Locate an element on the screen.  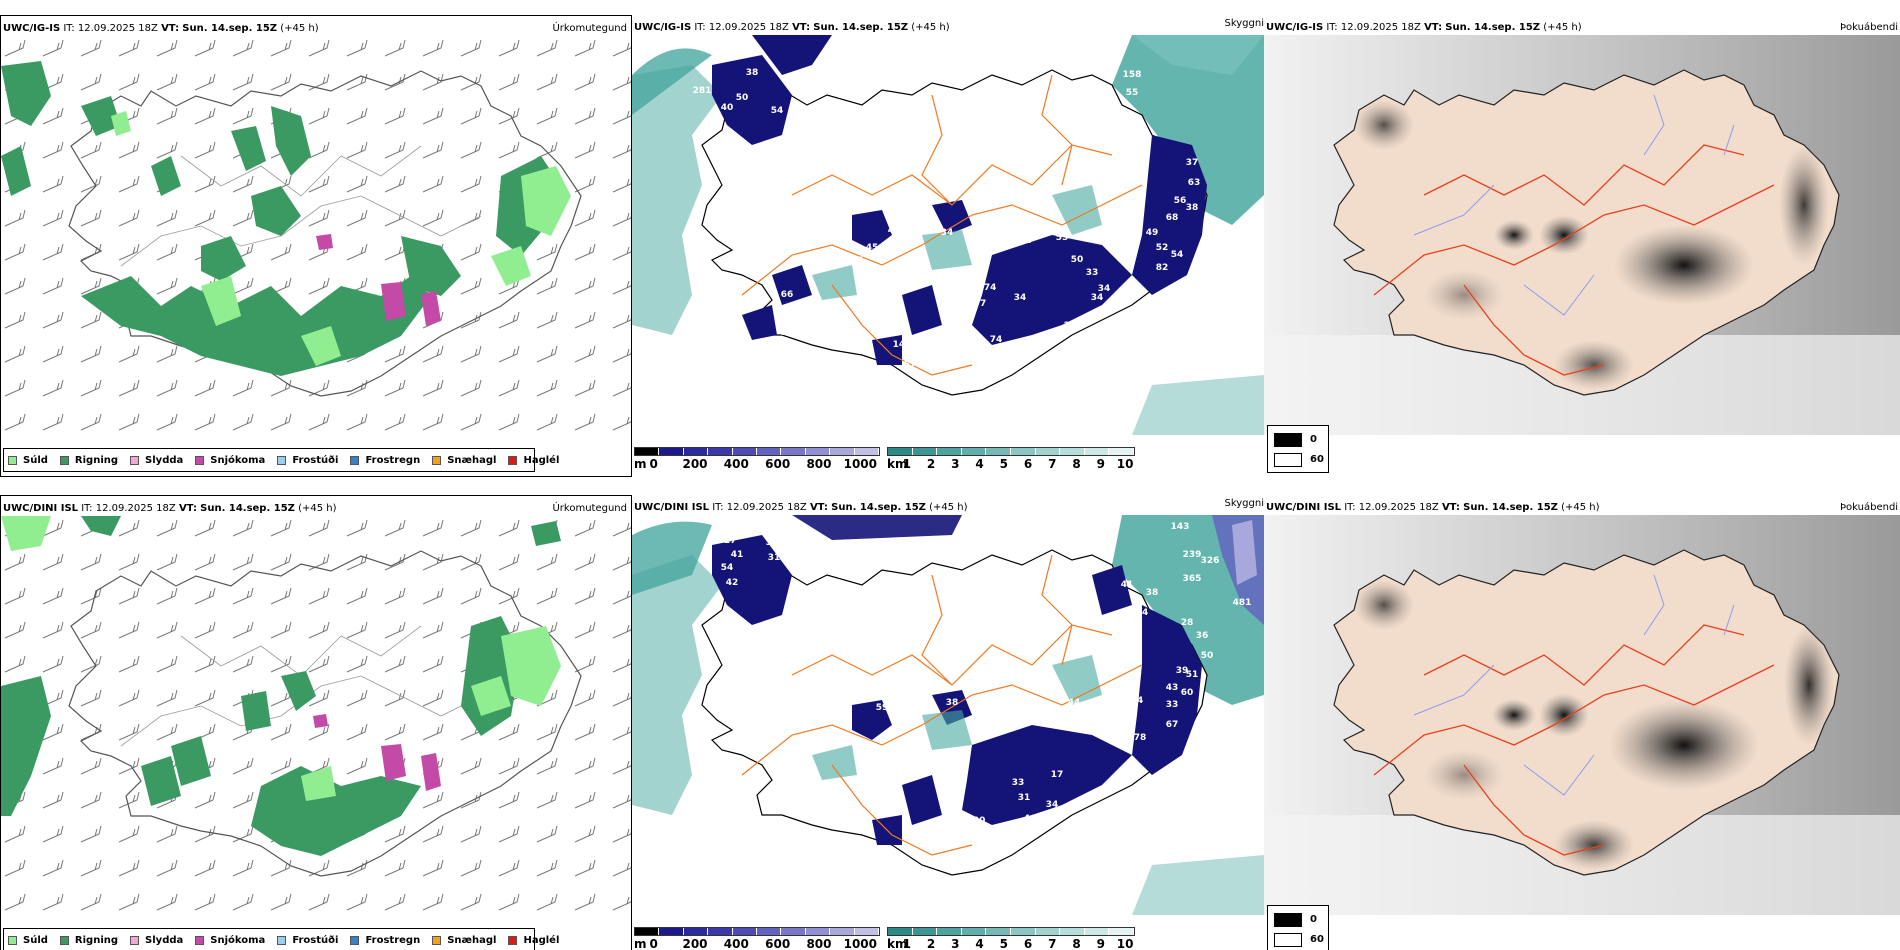
visibility-value-label: 52 is located at coordinates (904, 861).